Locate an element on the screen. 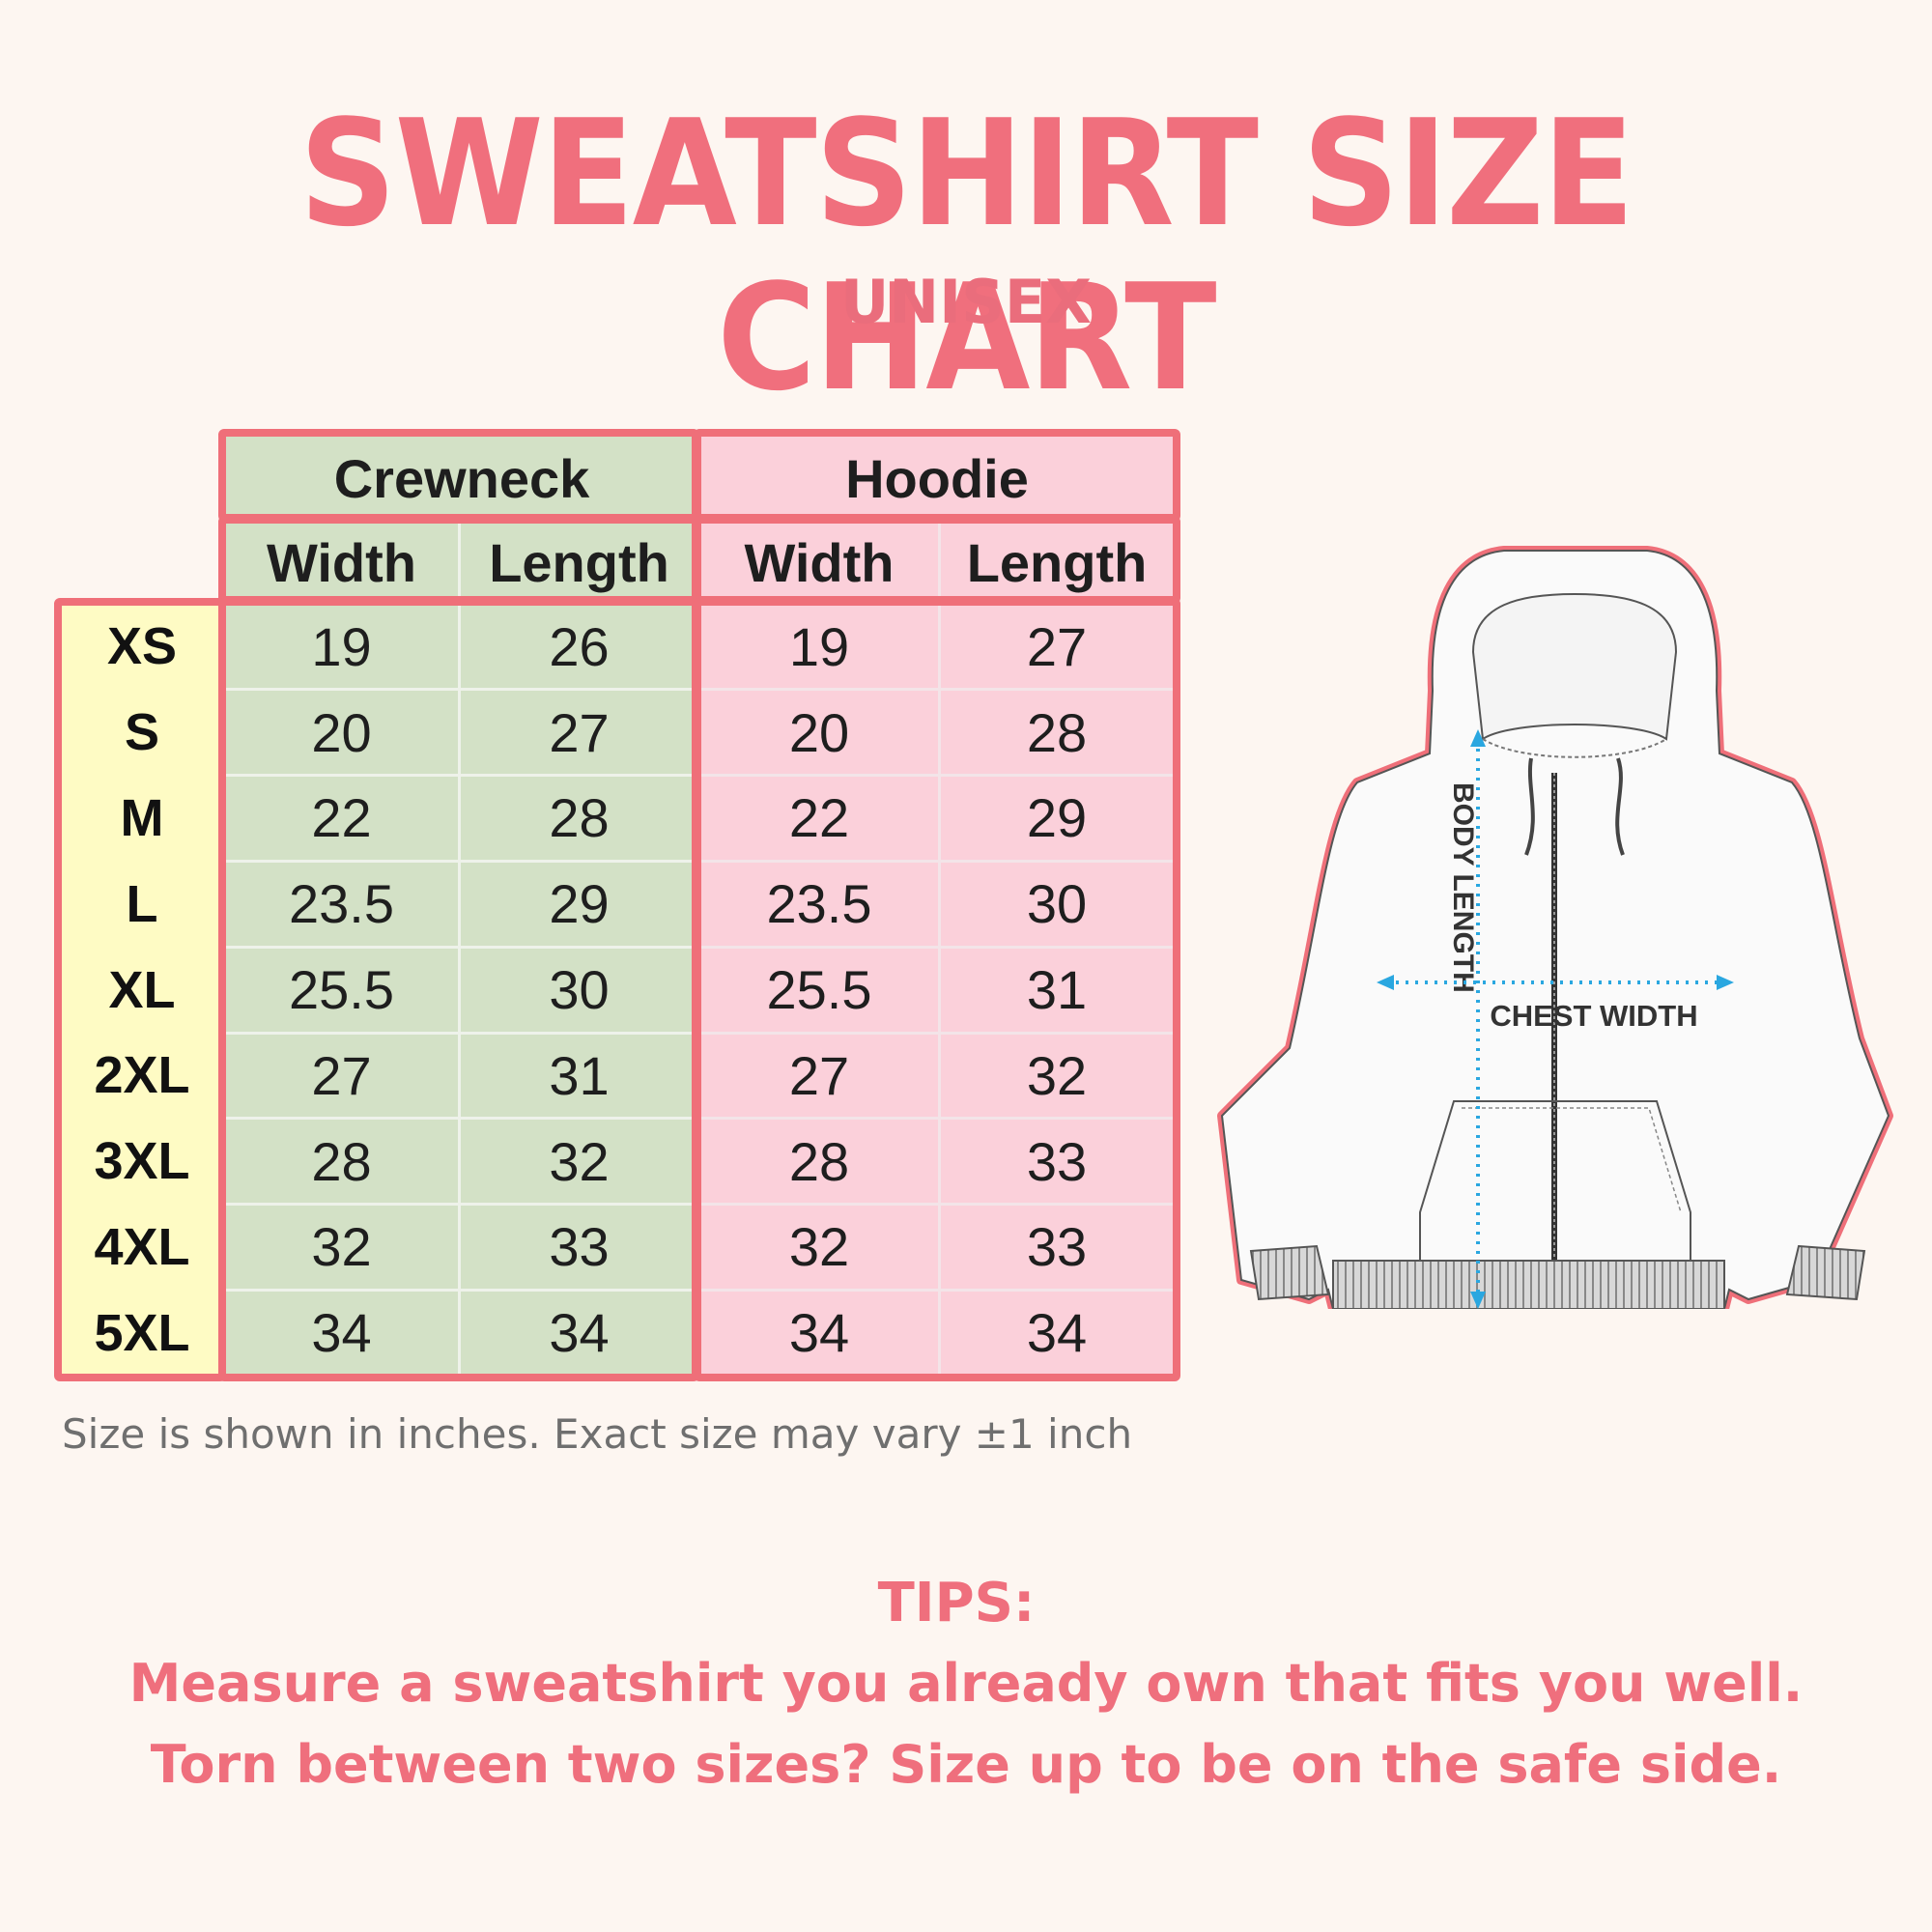 The image size is (1932, 1932). hoodie-illustration: BODY LENGTH CHEST WIDTH is located at coordinates (1555, 927).